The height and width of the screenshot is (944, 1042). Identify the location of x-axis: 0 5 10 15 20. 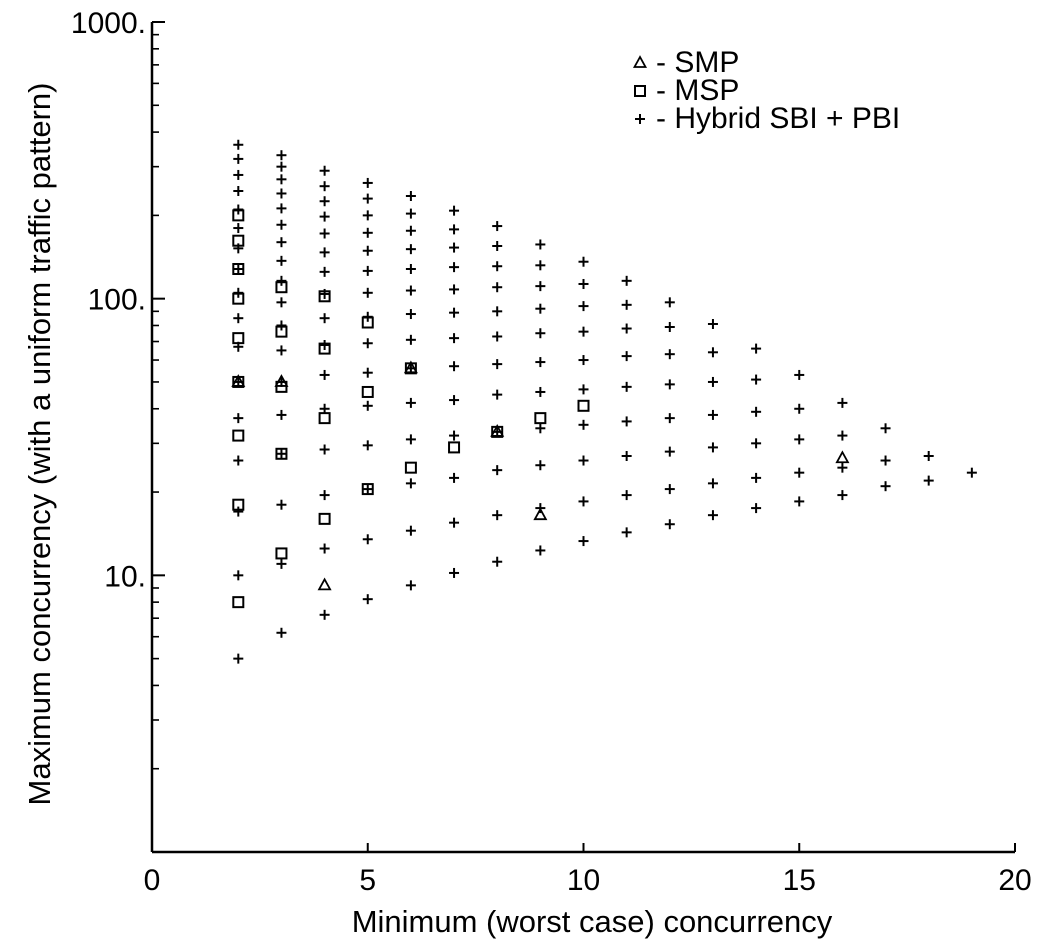
(588, 870).